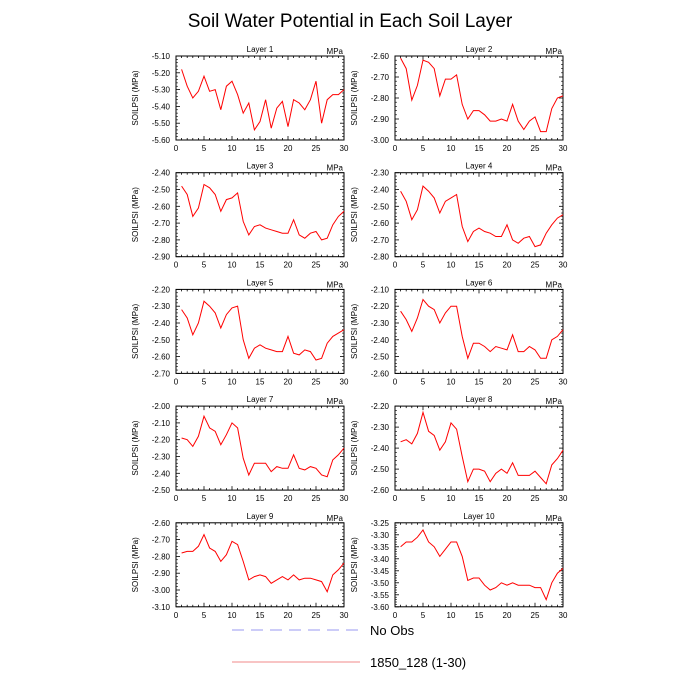 The height and width of the screenshot is (700, 700). I want to click on y-tick-label: -5.10, so click(161, 56).